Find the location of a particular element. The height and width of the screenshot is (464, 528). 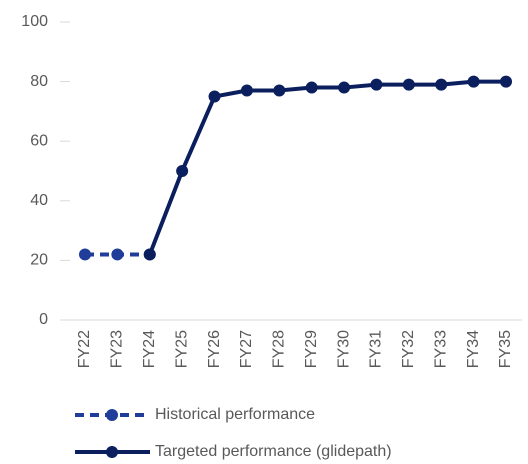

x-tick-label: FY28 is located at coordinates (279, 349).